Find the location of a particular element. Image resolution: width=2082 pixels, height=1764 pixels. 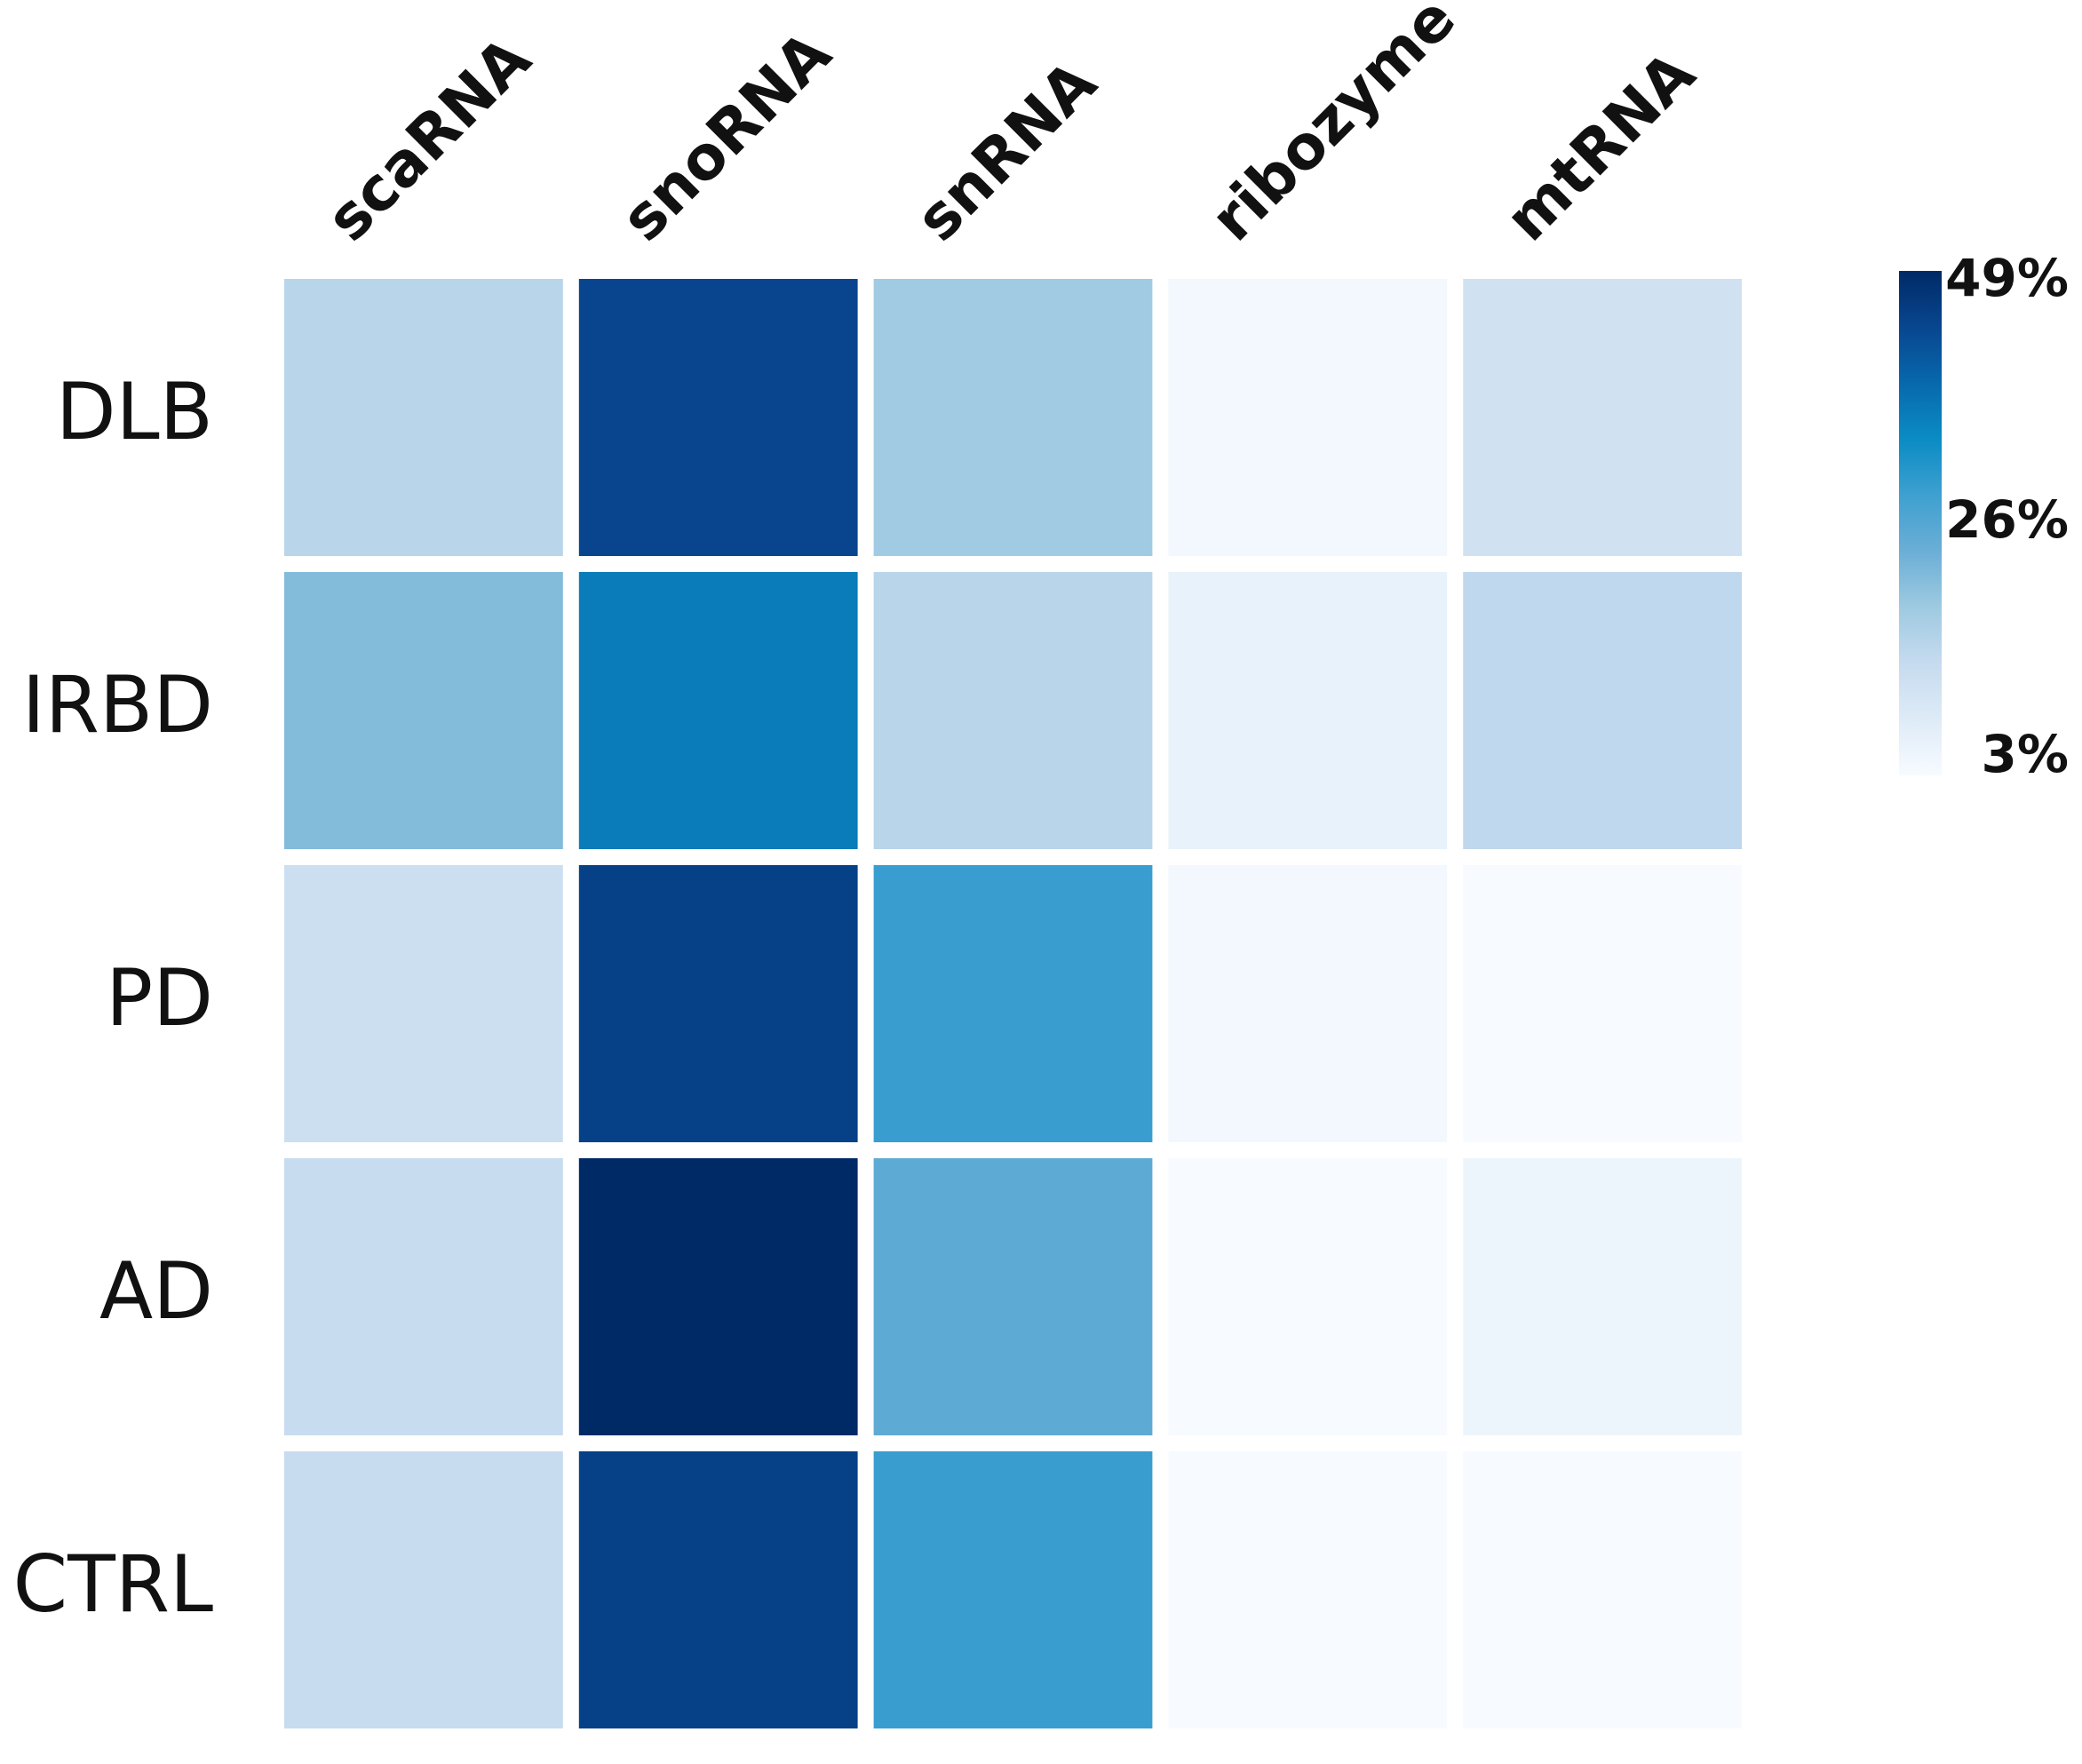

column-label: mtRNA is located at coordinates (1600, 147).